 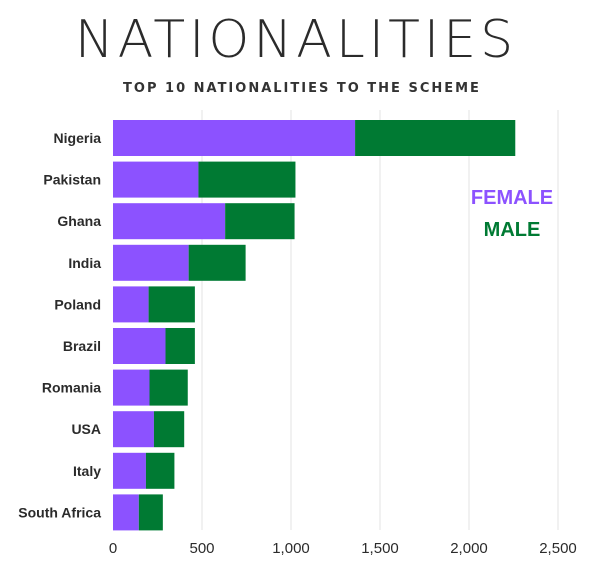 I want to click on category-label: India, so click(x=84, y=263).